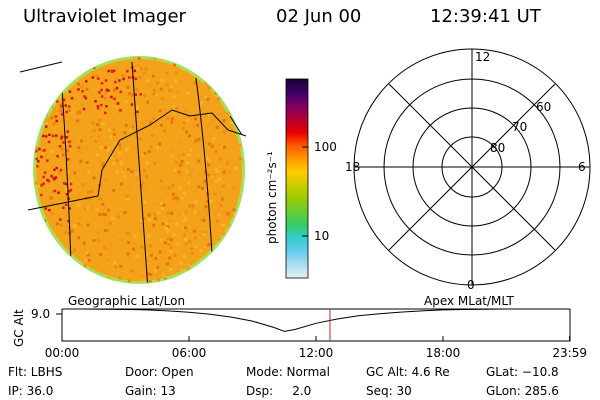 Image resolution: width=600 pixels, height=400 pixels. What do you see at coordinates (41, 67) in the screenshot?
I see `latitude-line` at bounding box center [41, 67].